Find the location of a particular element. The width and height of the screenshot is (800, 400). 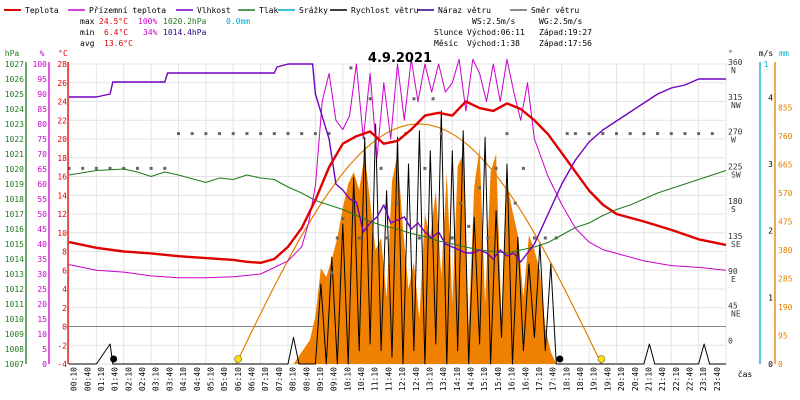

x-tick-label: 17:40 is located at coordinates (553, 379).